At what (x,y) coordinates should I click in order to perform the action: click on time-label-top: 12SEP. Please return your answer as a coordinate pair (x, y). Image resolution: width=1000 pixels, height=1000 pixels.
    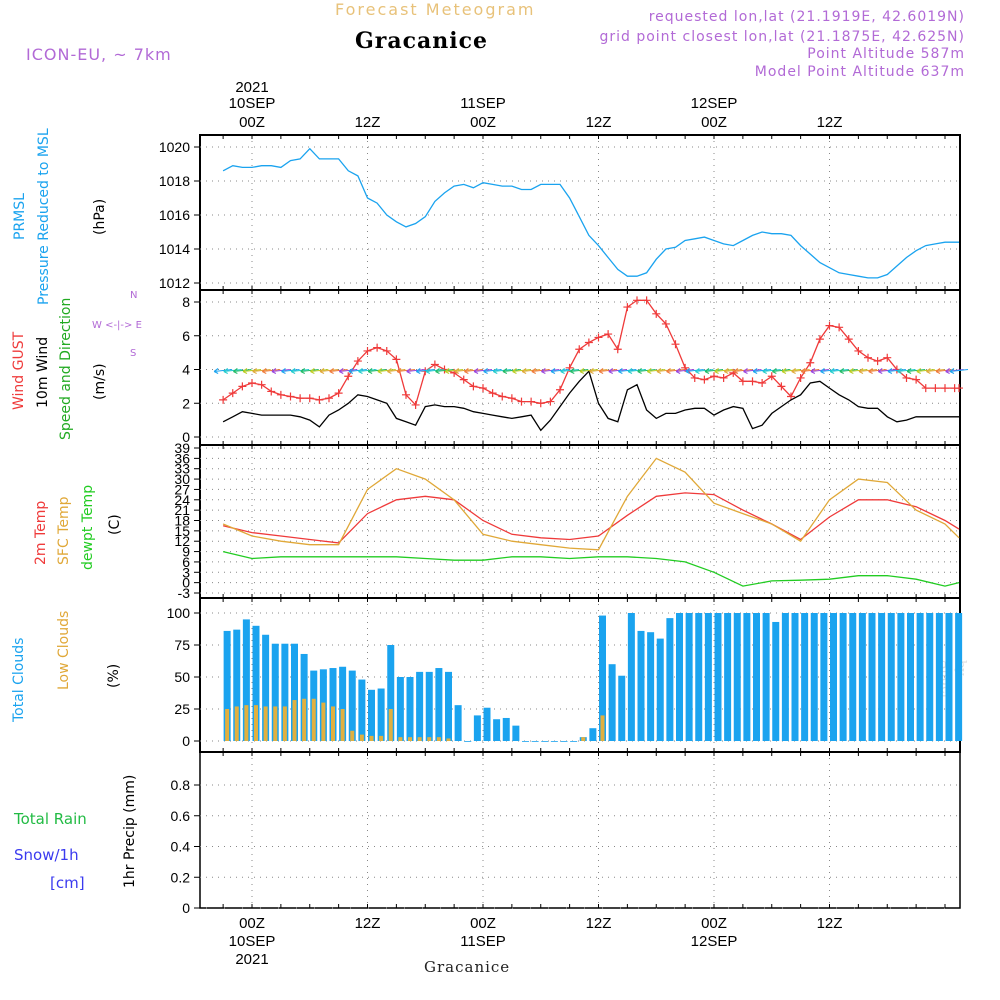
    Looking at the image, I should click on (714, 103).